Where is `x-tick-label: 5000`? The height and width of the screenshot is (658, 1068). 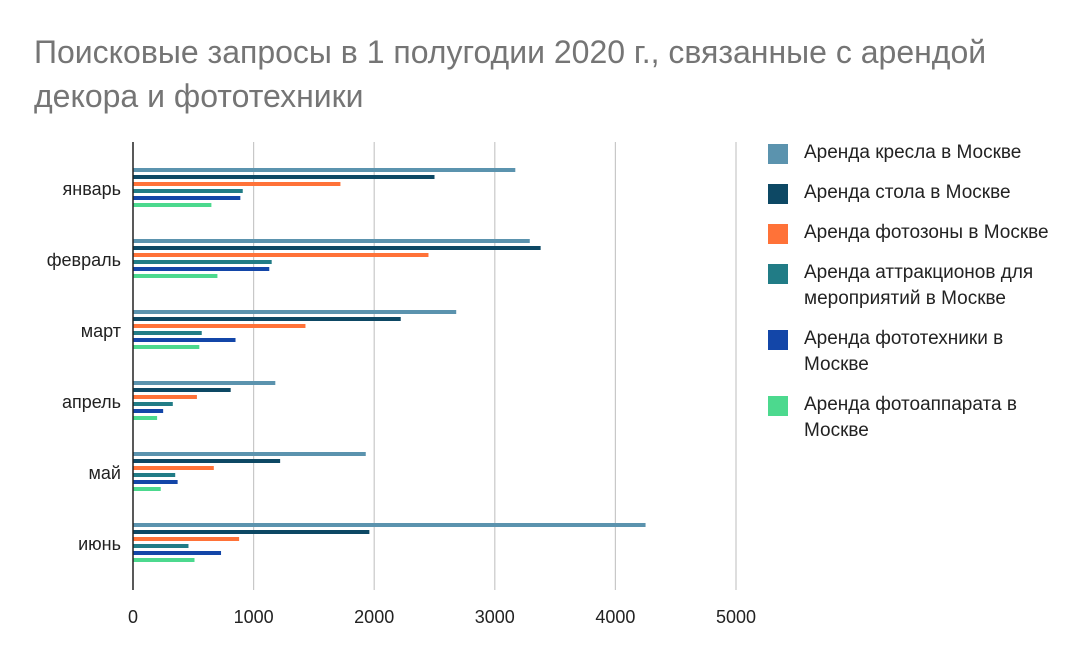
x-tick-label: 5000 is located at coordinates (736, 617).